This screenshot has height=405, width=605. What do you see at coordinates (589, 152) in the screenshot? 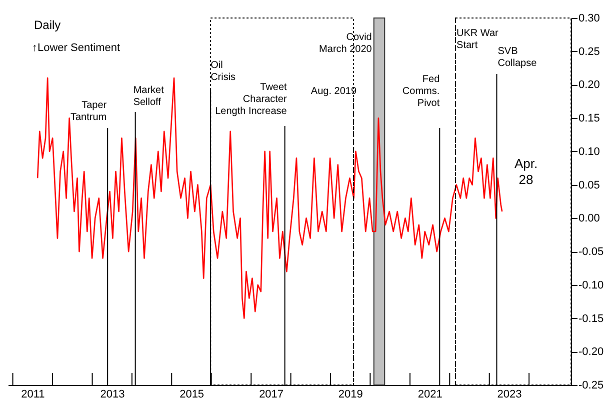
I see `y-tick-label: 0.10` at bounding box center [589, 152].